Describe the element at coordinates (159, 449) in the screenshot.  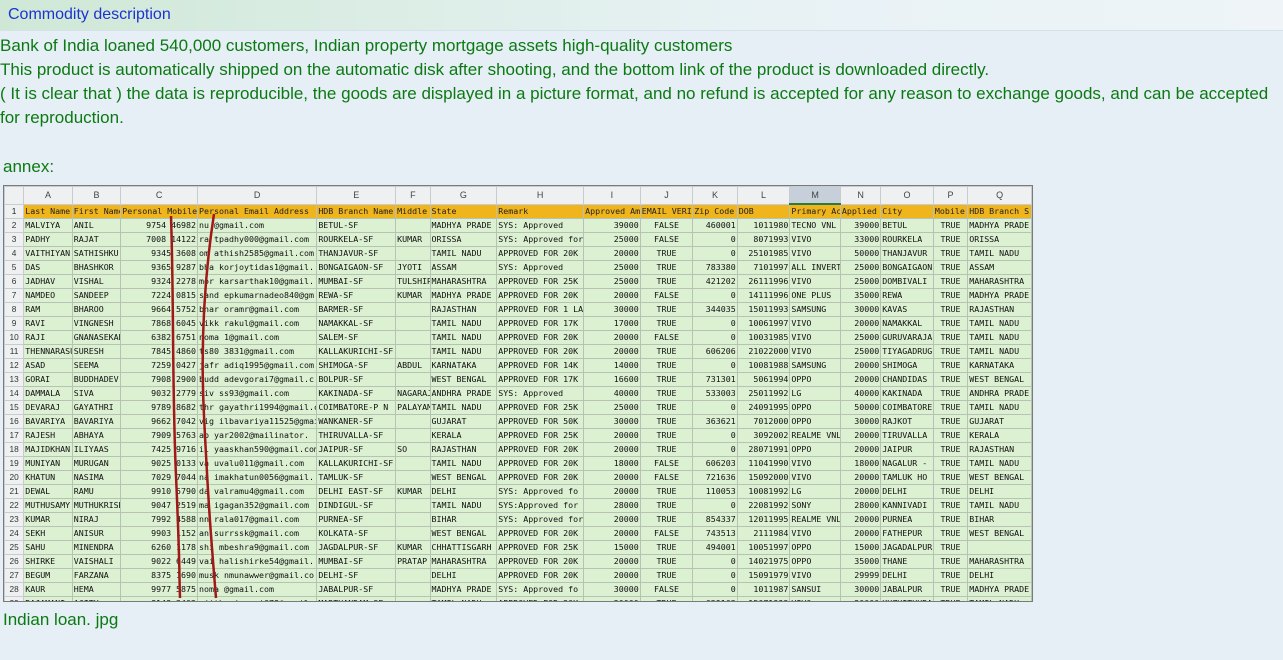
I see `data-cell: 7425 9716` at that location.